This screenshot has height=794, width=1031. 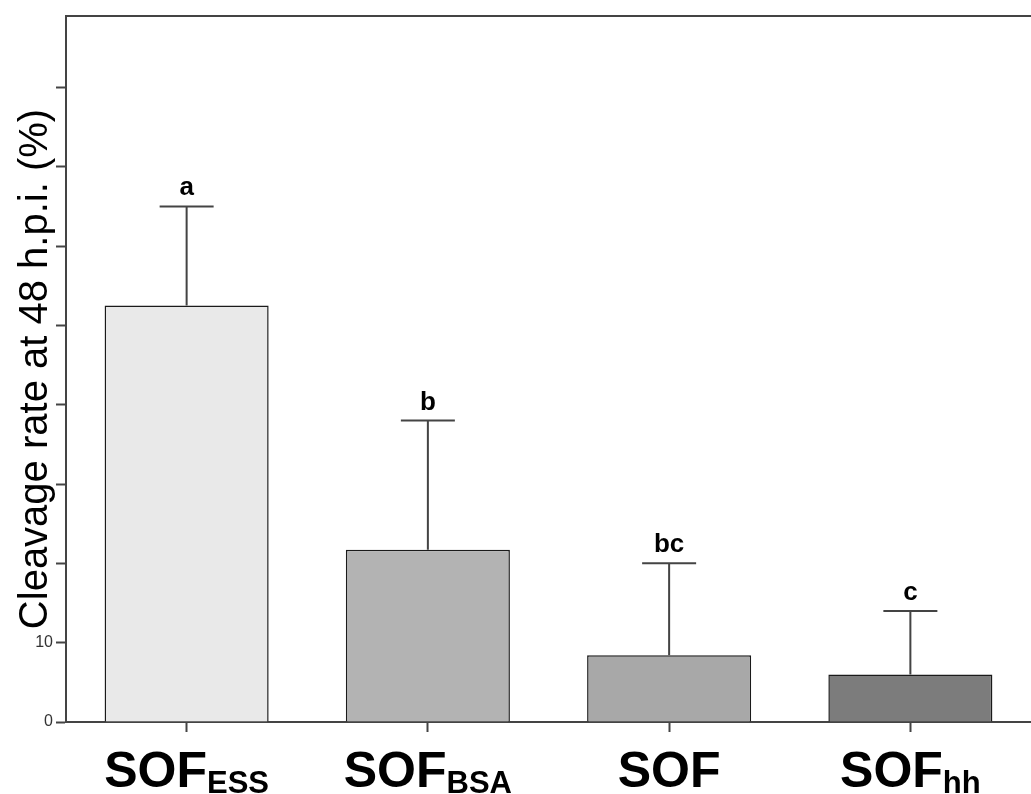 I want to click on x-tick-label: SOF$_{ESS}$, so click(x=187, y=768).